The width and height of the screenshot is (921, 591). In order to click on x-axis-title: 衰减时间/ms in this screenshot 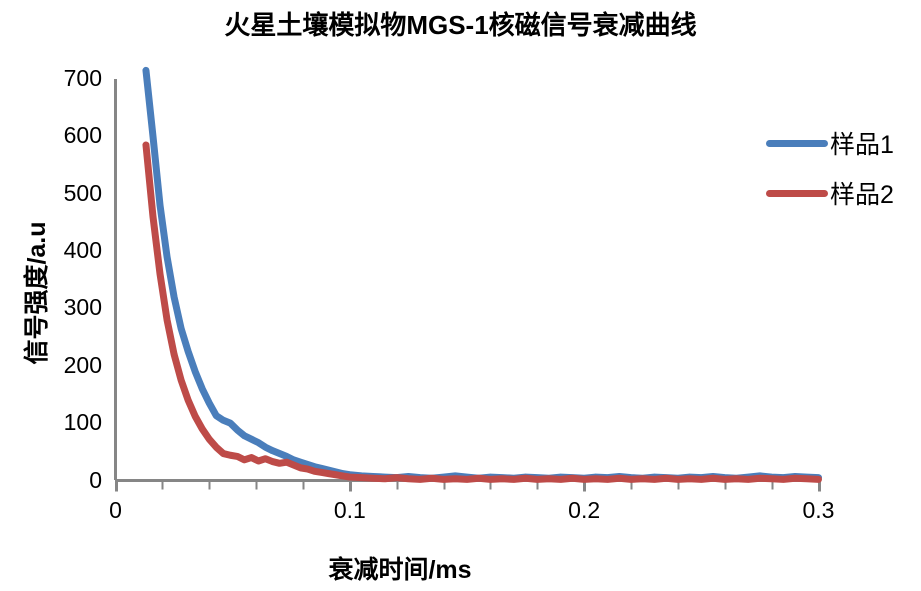, I will do `click(400, 570)`.